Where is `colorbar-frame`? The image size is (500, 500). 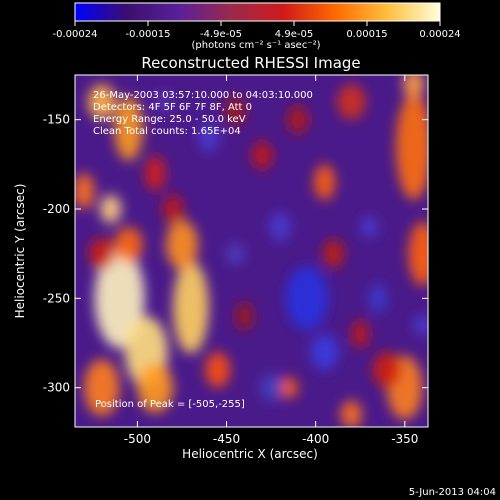 colorbar-frame is located at coordinates (257, 12).